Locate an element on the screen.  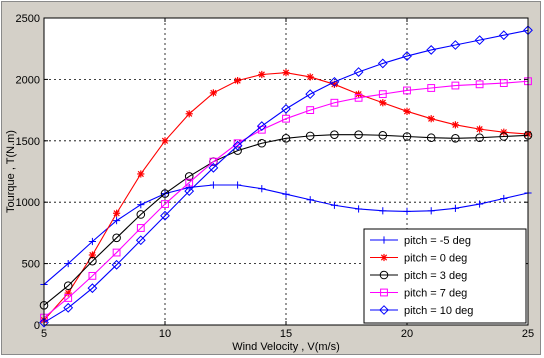
legend-item: pitch = -5 deg is located at coordinates (420, 241).